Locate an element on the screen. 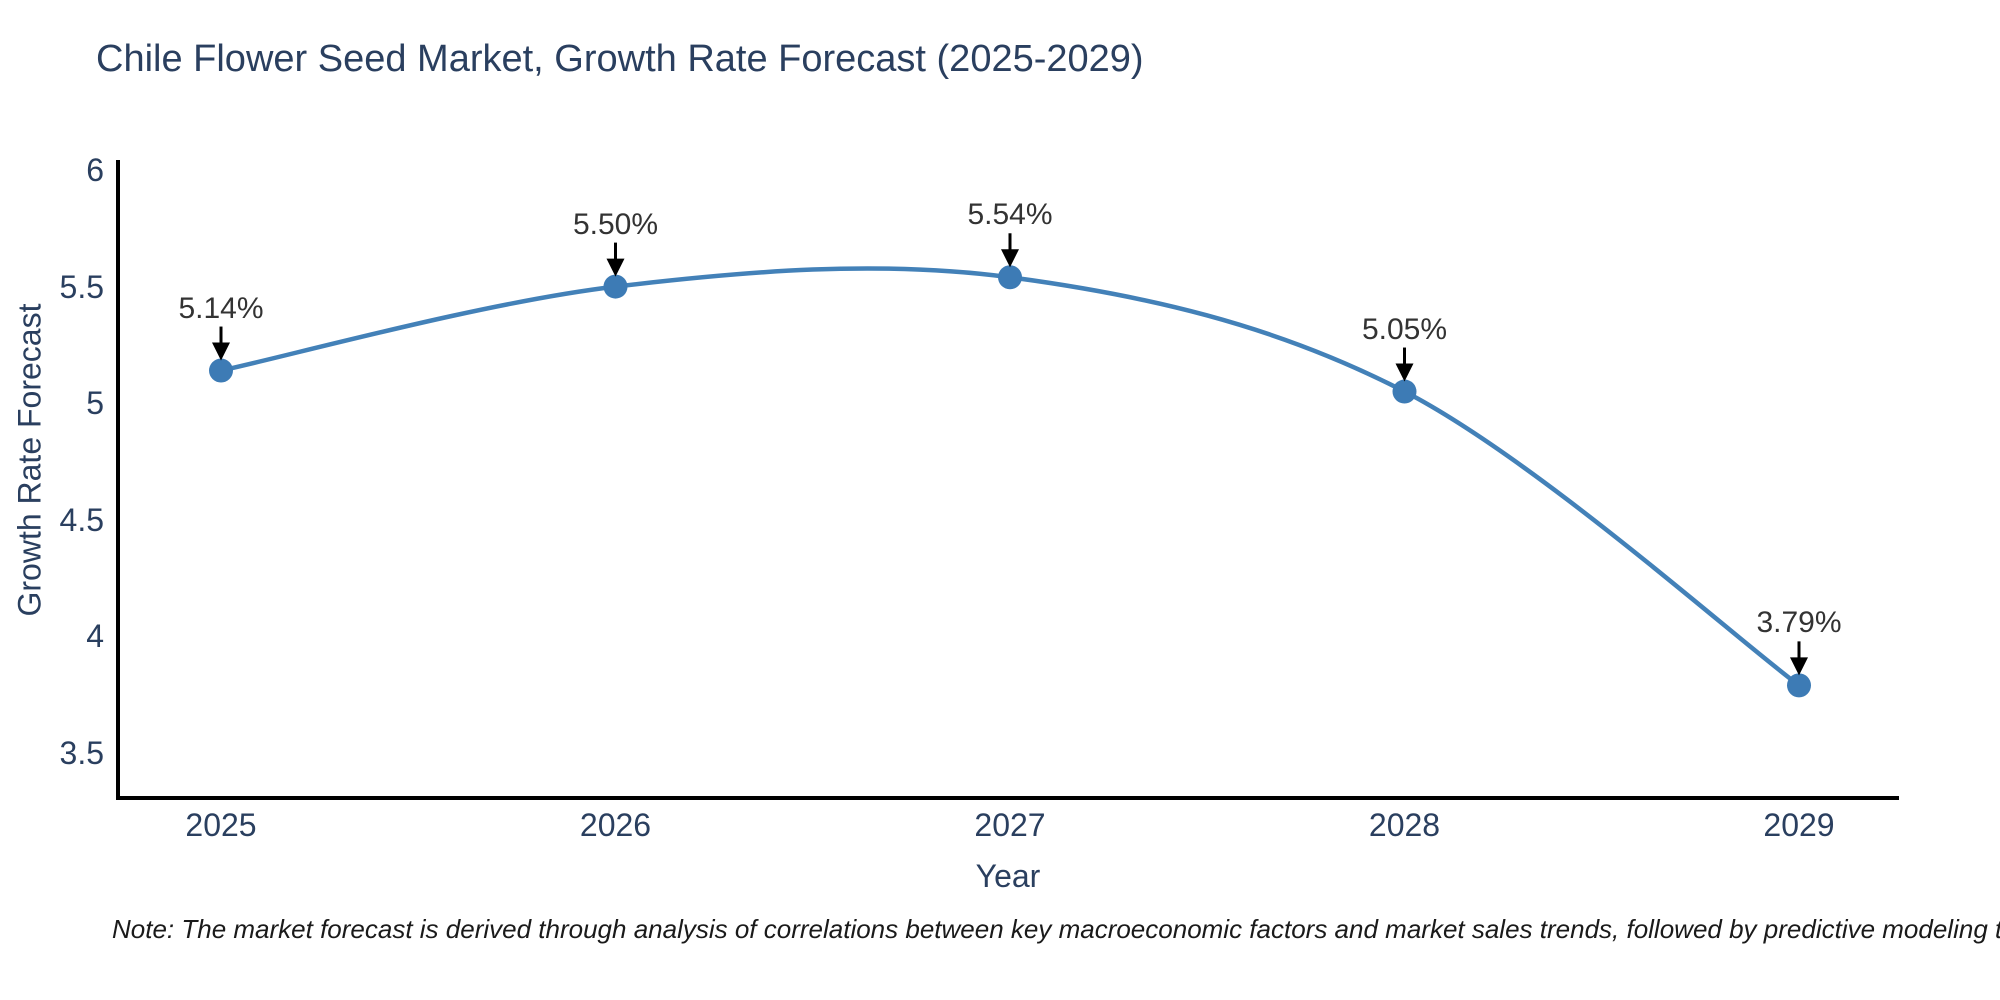 The height and width of the screenshot is (1000, 2000). y-tick-label: 3.5 is located at coordinates (81, 753).